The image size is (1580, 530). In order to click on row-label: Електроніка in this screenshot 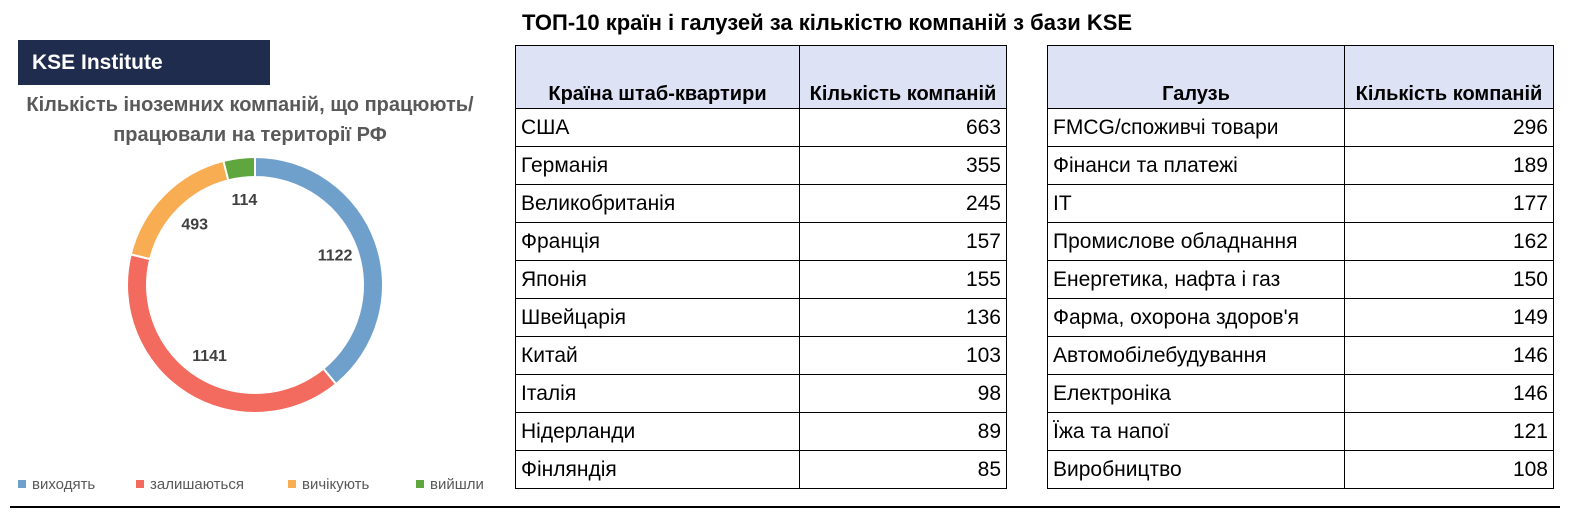, I will do `click(1196, 393)`.